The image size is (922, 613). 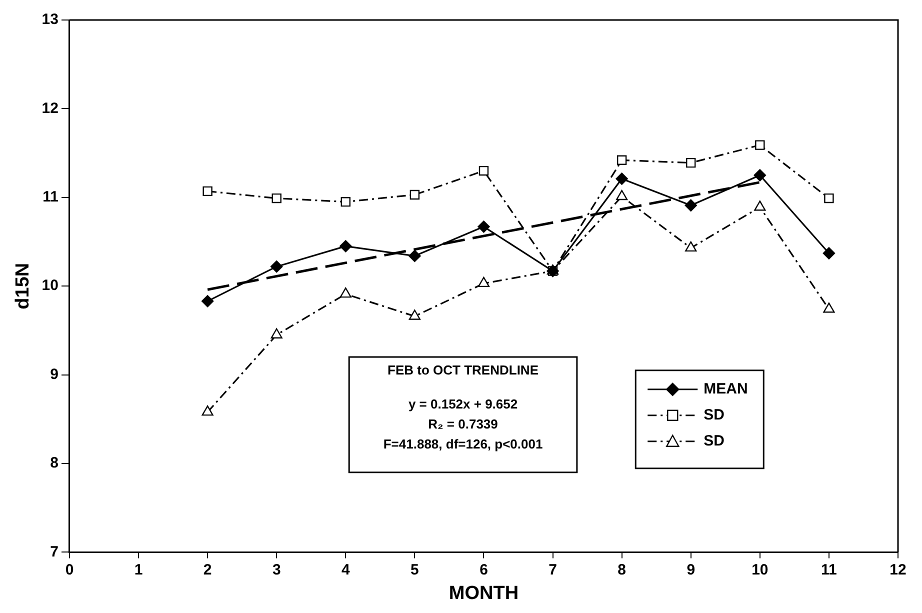 I want to click on x-tick-label: 1, so click(x=138, y=569).